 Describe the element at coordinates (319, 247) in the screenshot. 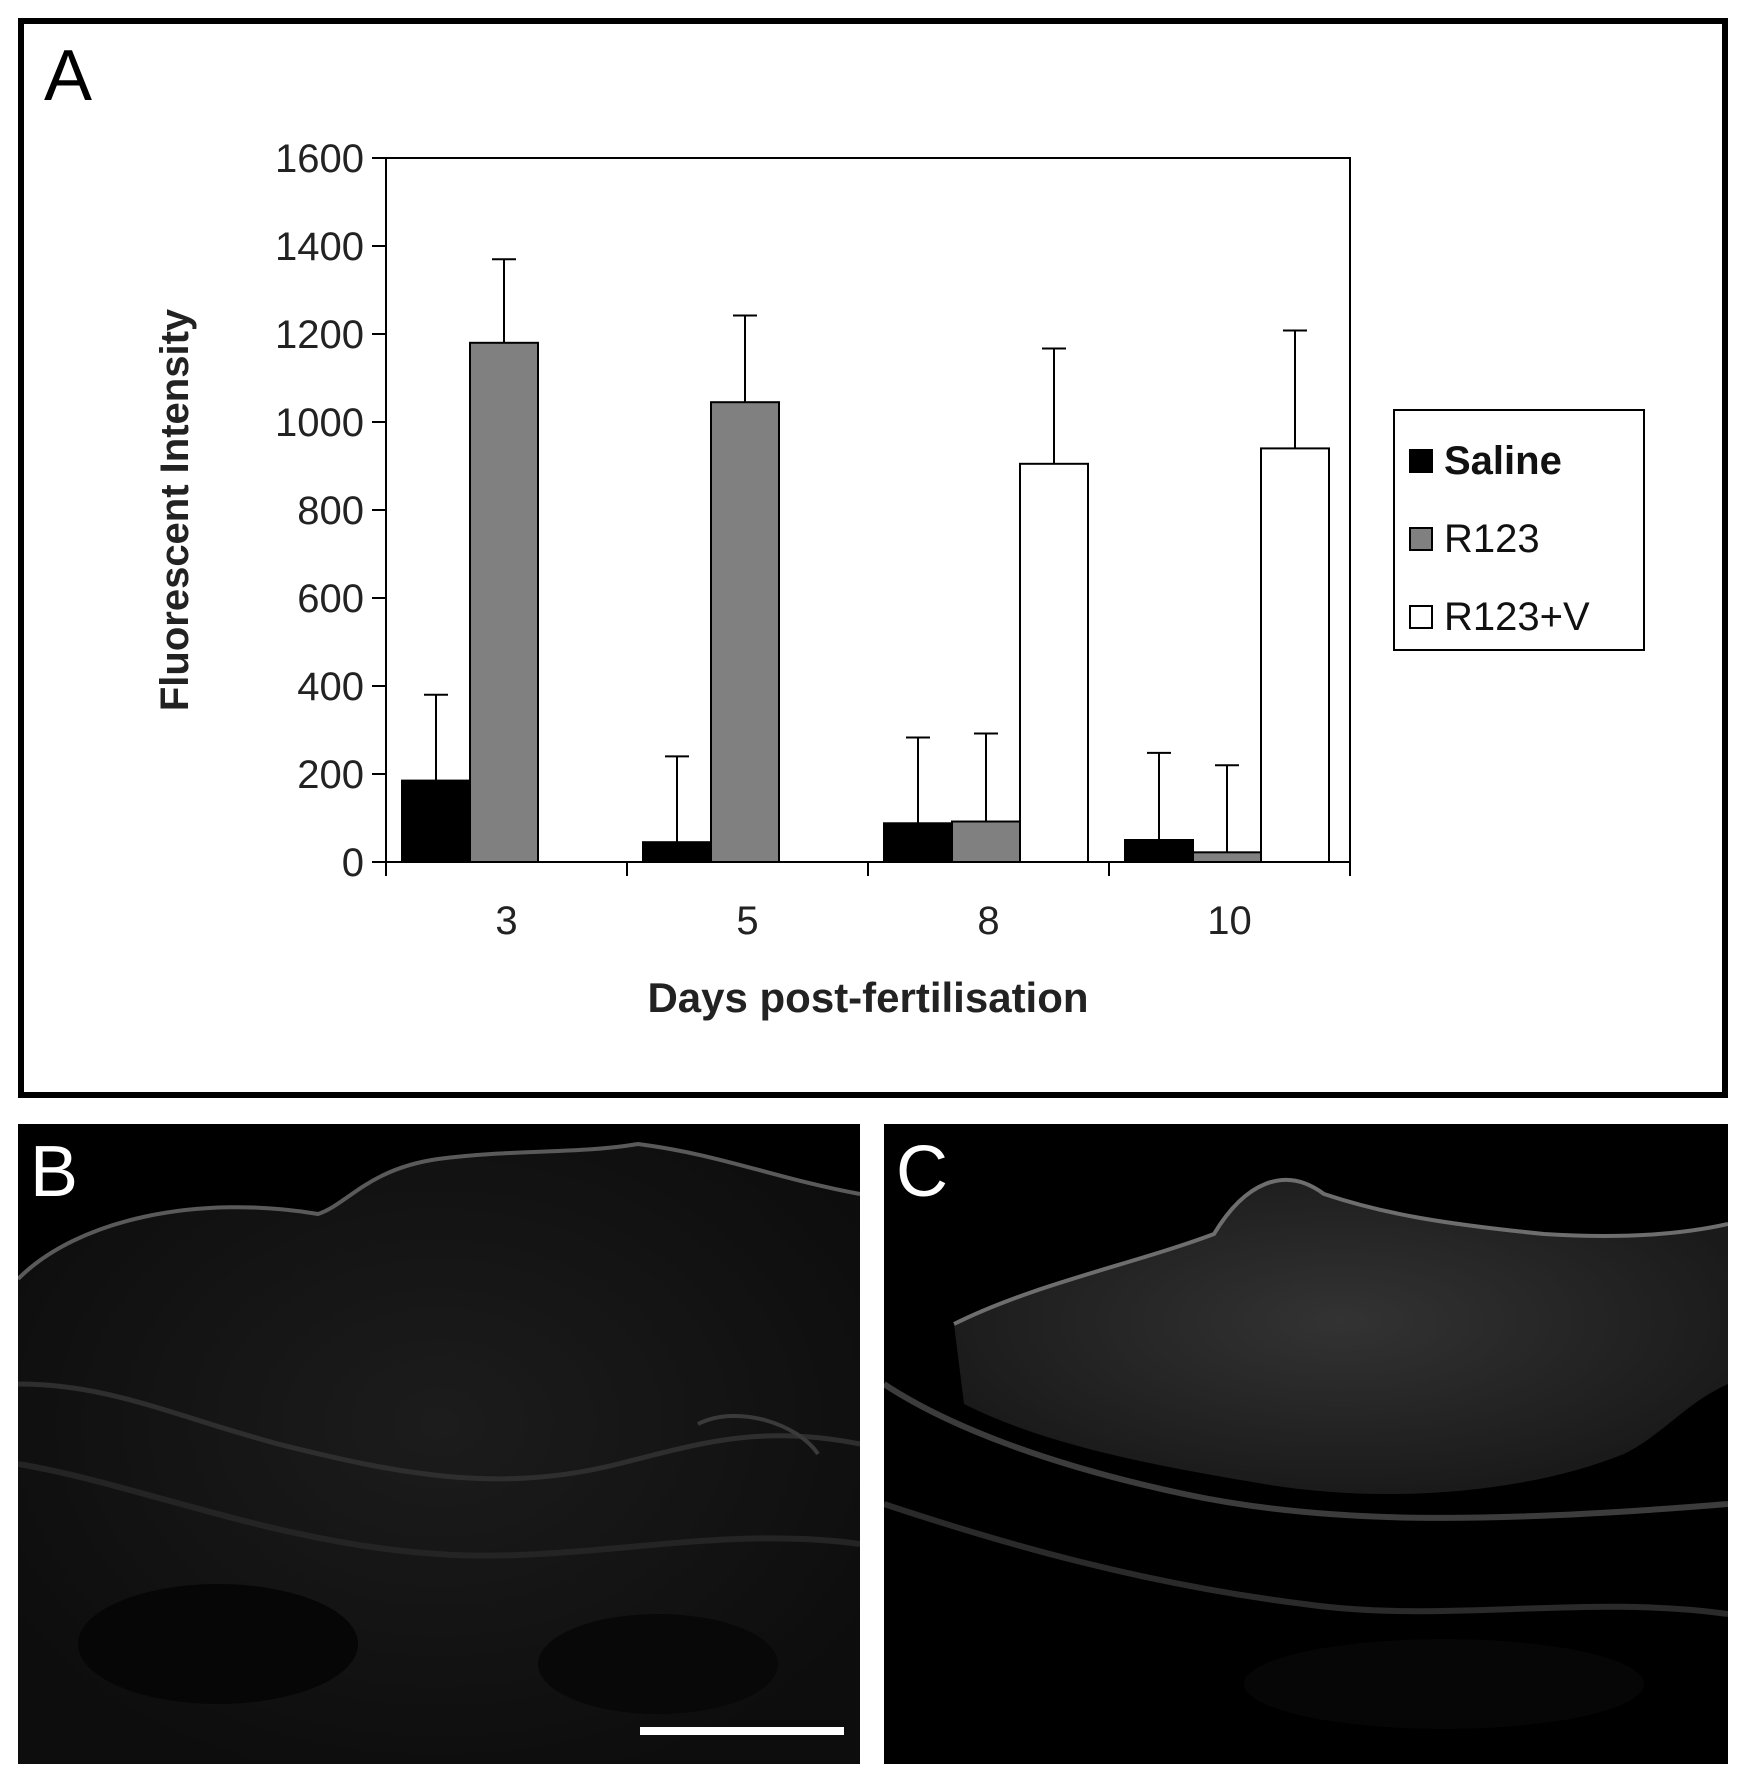

I see `y-tick-label: 1400` at that location.